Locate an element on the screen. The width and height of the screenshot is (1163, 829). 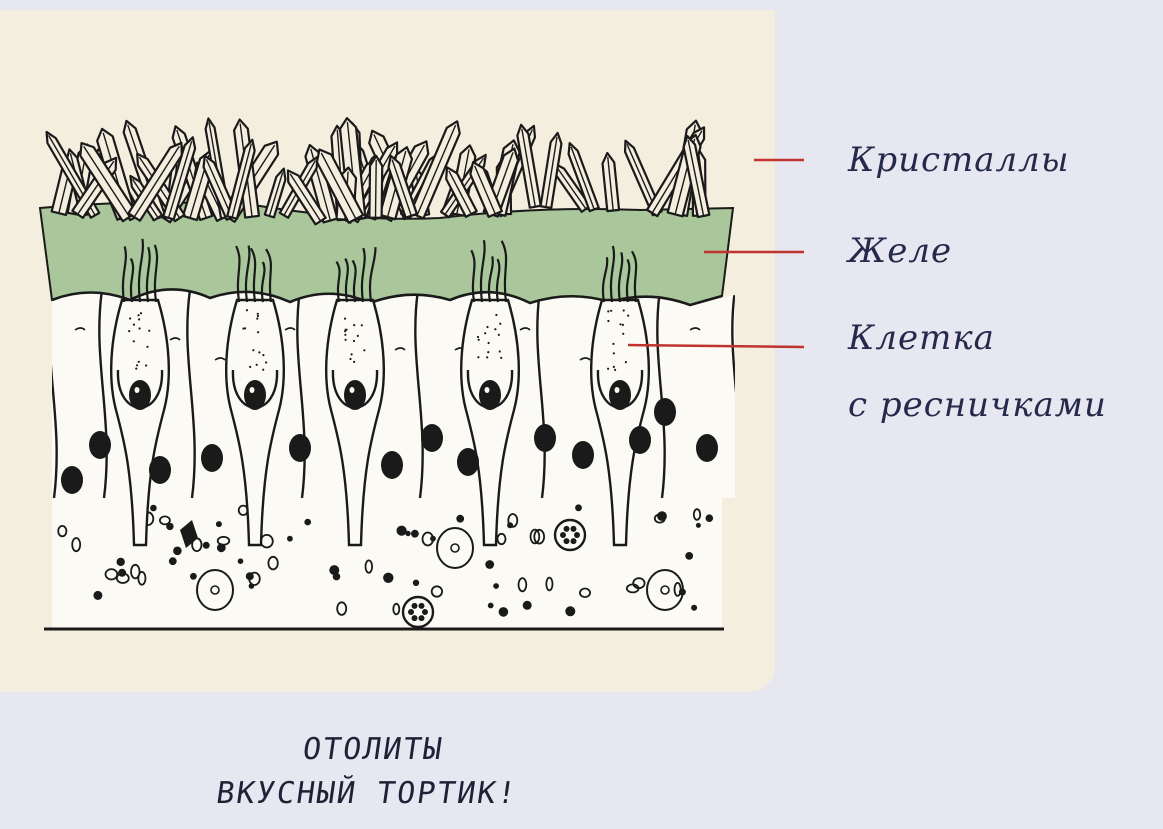
caption-line1: ОТОЛИТЫ is located at coordinates (373, 749).